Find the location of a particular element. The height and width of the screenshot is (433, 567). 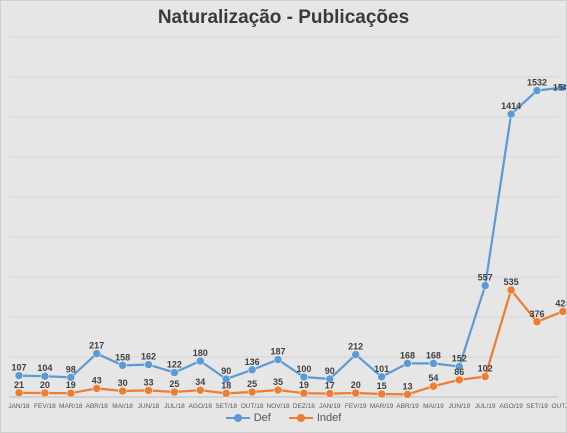

x-tick-label: ABR/19 is located at coordinates (407, 406).